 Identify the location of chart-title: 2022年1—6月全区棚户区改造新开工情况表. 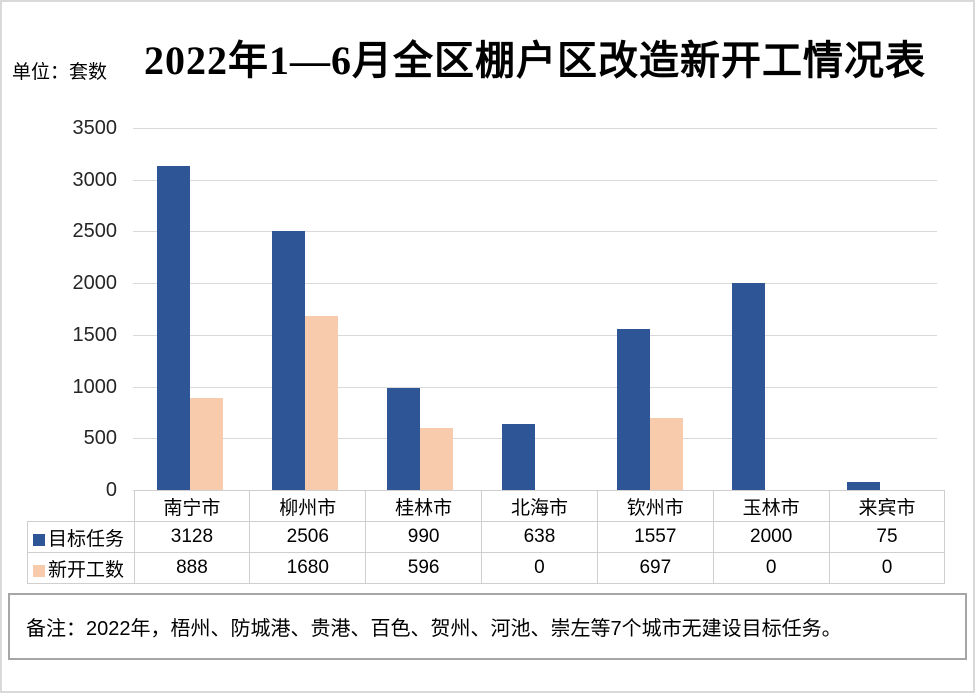
(535, 60).